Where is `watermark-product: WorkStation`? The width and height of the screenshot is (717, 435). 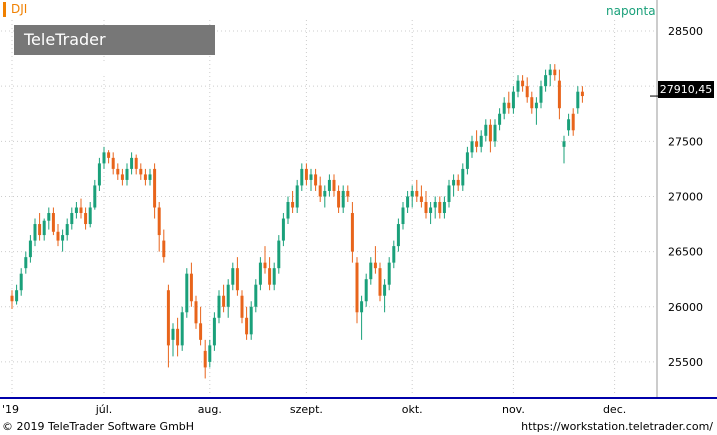 watermark-product: WorkStation is located at coordinates (80, 69).